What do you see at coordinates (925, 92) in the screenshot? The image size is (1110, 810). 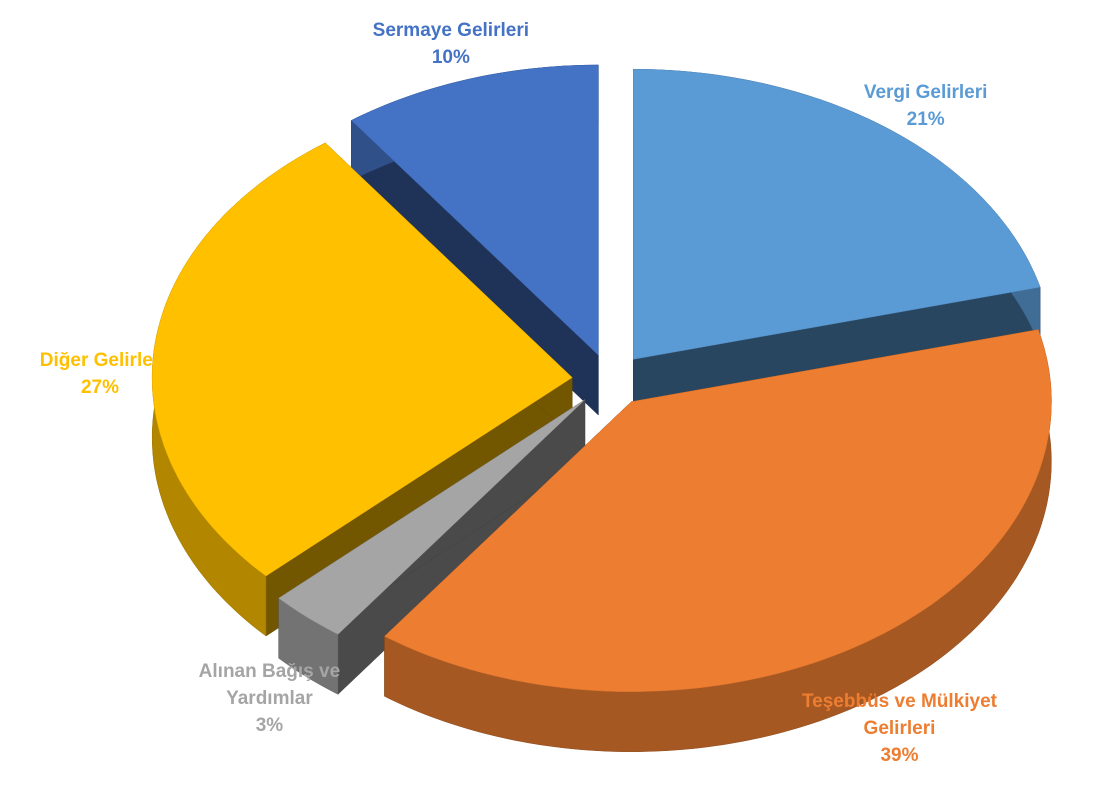 I see `label-name: Vergi Gelirleri` at bounding box center [925, 92].